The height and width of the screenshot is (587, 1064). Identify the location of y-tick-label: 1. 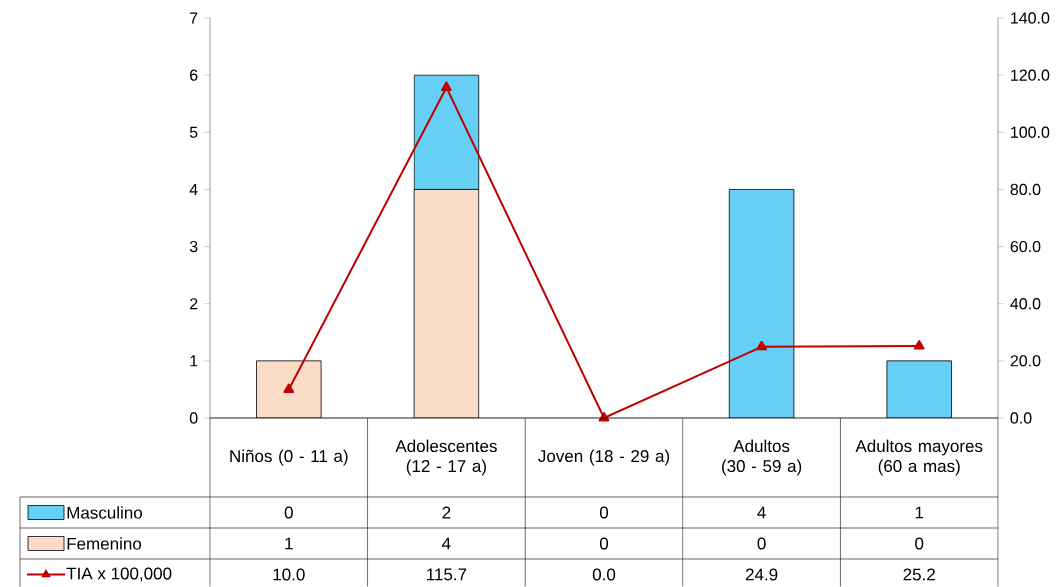
(194, 361).